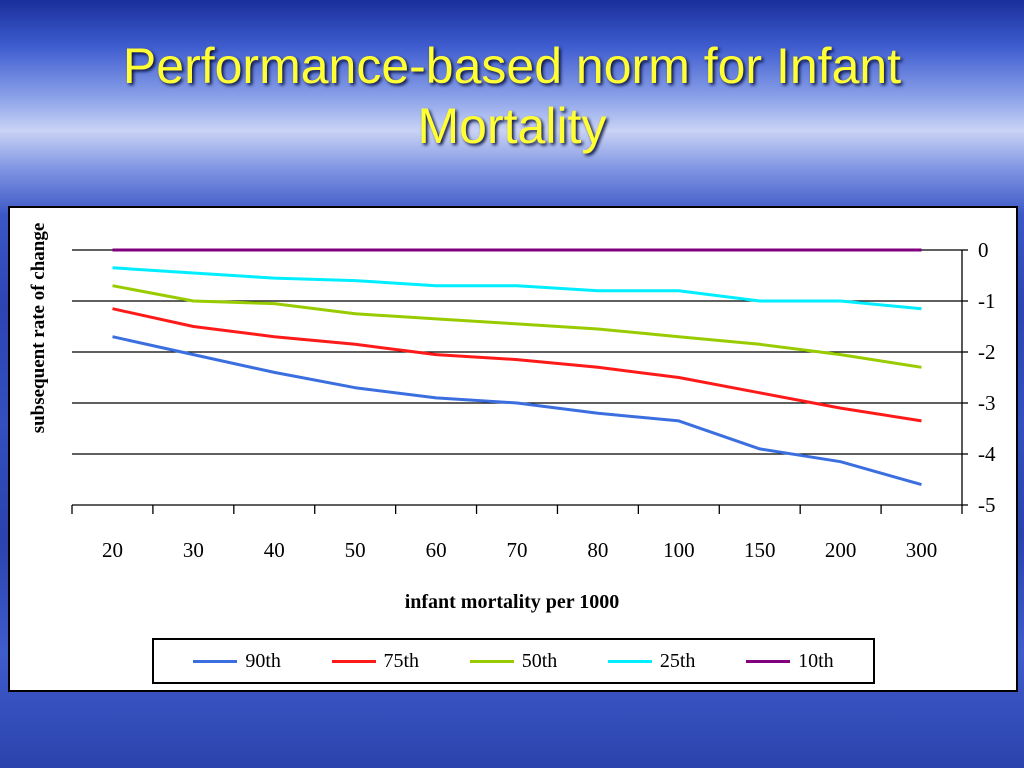 The width and height of the screenshot is (1024, 768). Describe the element at coordinates (987, 454) in the screenshot. I see `y-tick-label: -4` at that location.